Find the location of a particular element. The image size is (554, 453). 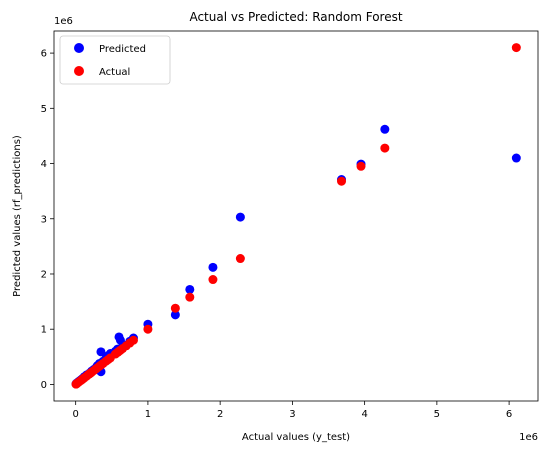

y-axis-ticks: 0 1 2 3 4 5 6 is located at coordinates (47, 220).